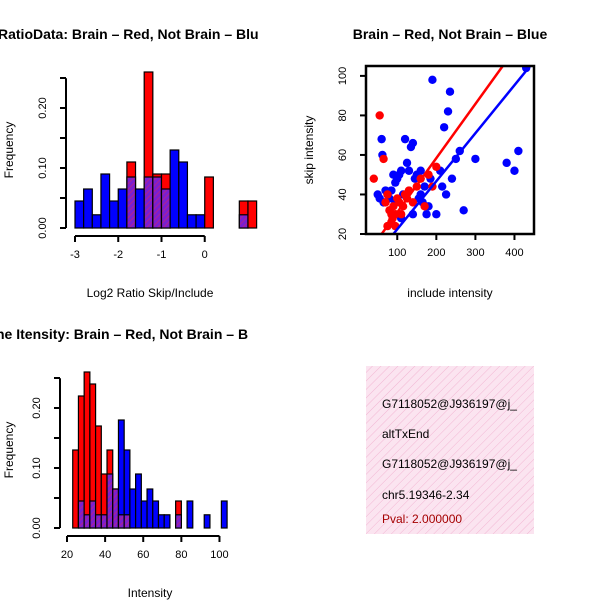 The height and width of the screenshot is (600, 600). What do you see at coordinates (462, 150) in the screenshot?
I see `not-brain-fit-line` at bounding box center [462, 150].